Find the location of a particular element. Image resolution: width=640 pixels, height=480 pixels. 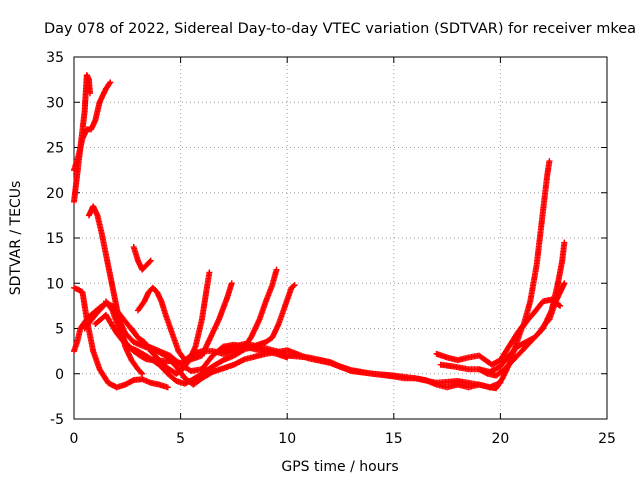

series-arc-i is located at coordinates (168, 323).